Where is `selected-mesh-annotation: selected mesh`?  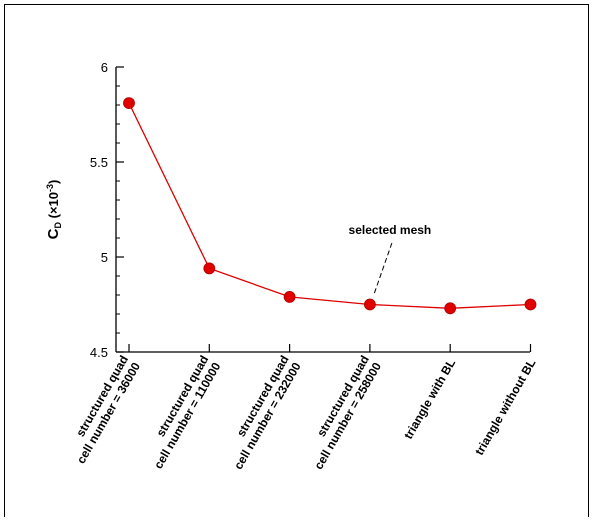 selected-mesh-annotation: selected mesh is located at coordinates (390, 259).